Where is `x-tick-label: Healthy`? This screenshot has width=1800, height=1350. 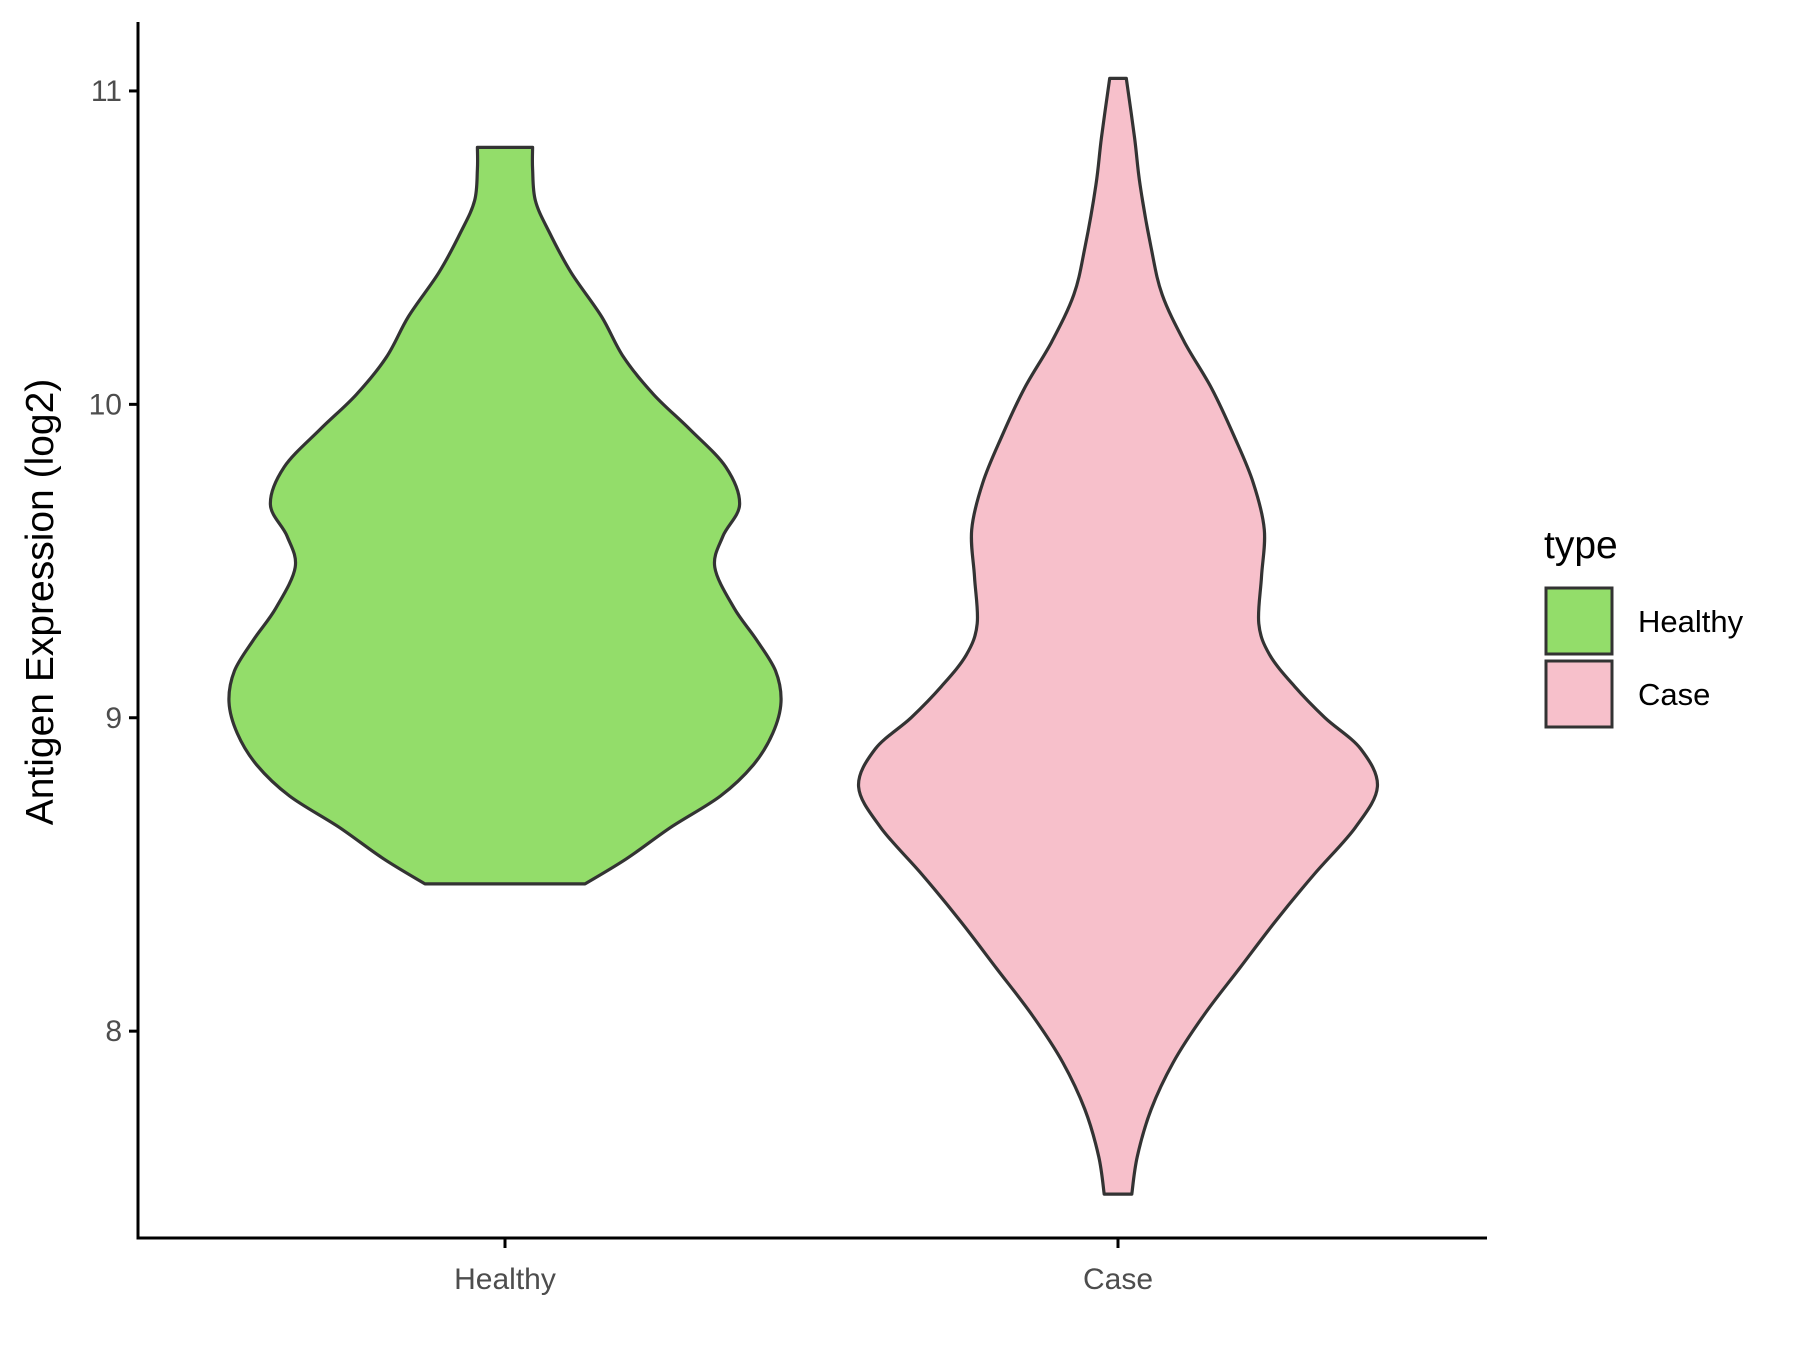
x-tick-label: Healthy is located at coordinates (505, 1279).